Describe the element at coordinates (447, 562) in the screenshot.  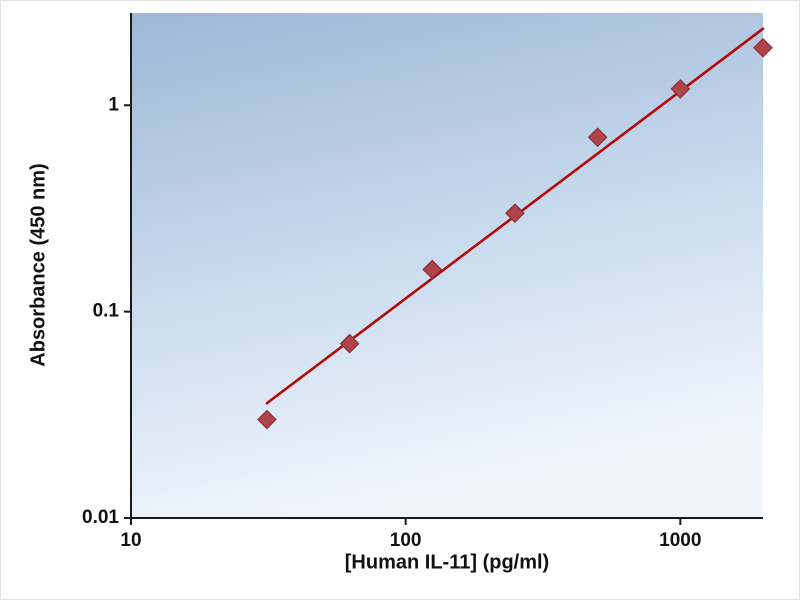
I see `x-axis-title: [Human IL-11] (pg/ml)` at that location.